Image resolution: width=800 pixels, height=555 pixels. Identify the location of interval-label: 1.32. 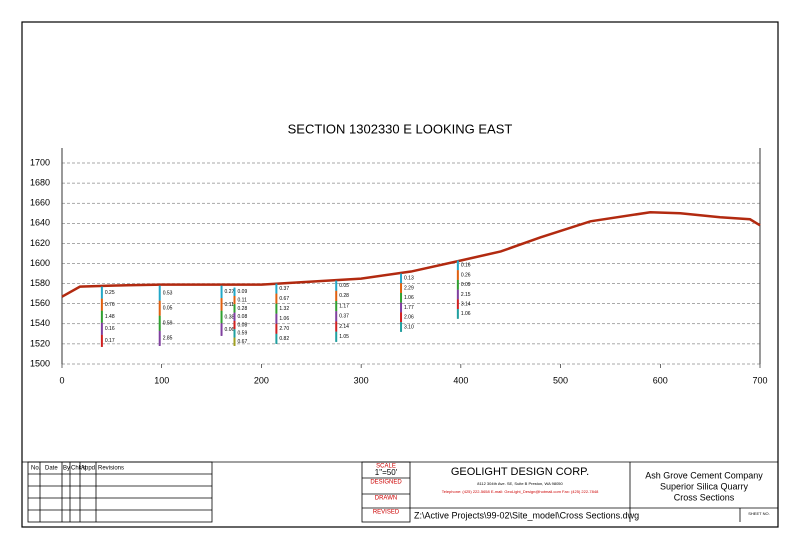
(284, 309).